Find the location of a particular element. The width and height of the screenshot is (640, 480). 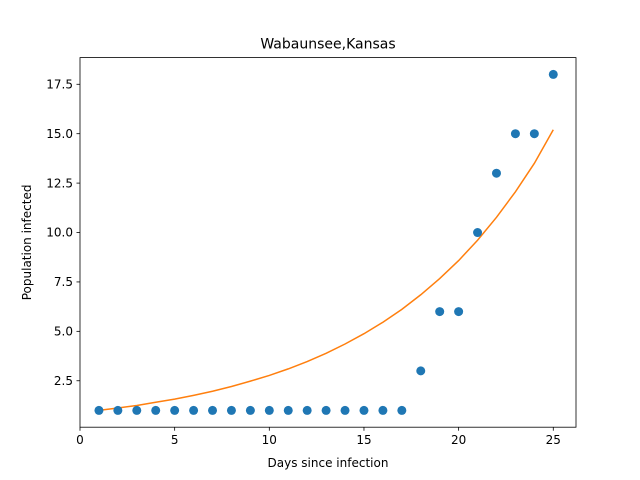

x-tick-label: 25 is located at coordinates (553, 440).